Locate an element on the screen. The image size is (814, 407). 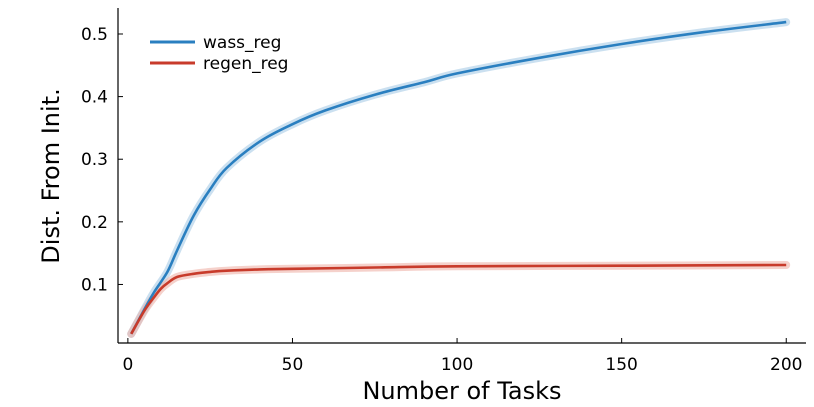
y-tick-label: 0.1 is located at coordinates (94, 285).